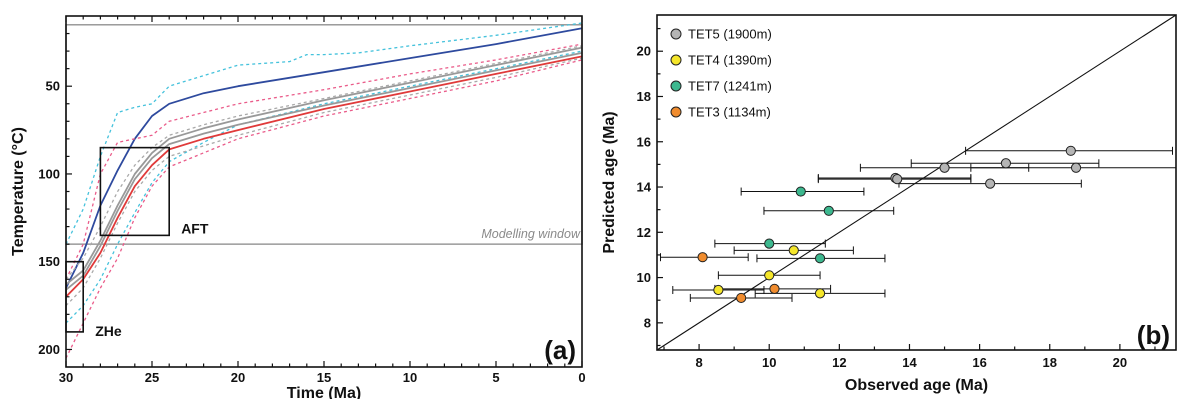  What do you see at coordinates (729, 112) in the screenshot?
I see `legend-label-4: TET3 (1134m)` at bounding box center [729, 112].